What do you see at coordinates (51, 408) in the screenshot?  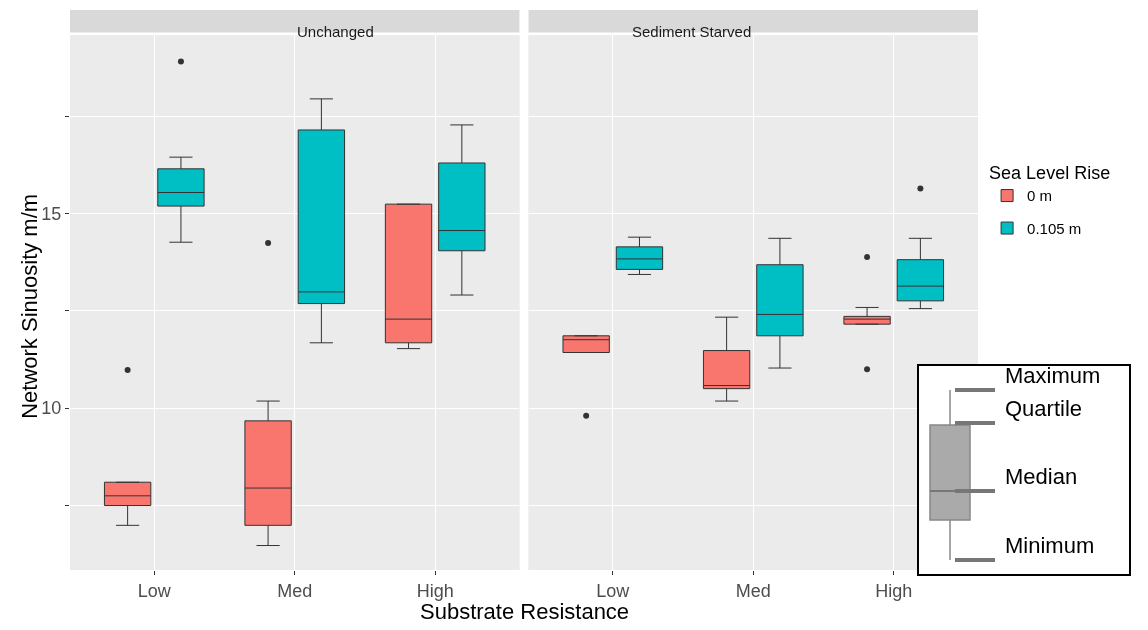 I see `y-tick-label: 10` at bounding box center [51, 408].